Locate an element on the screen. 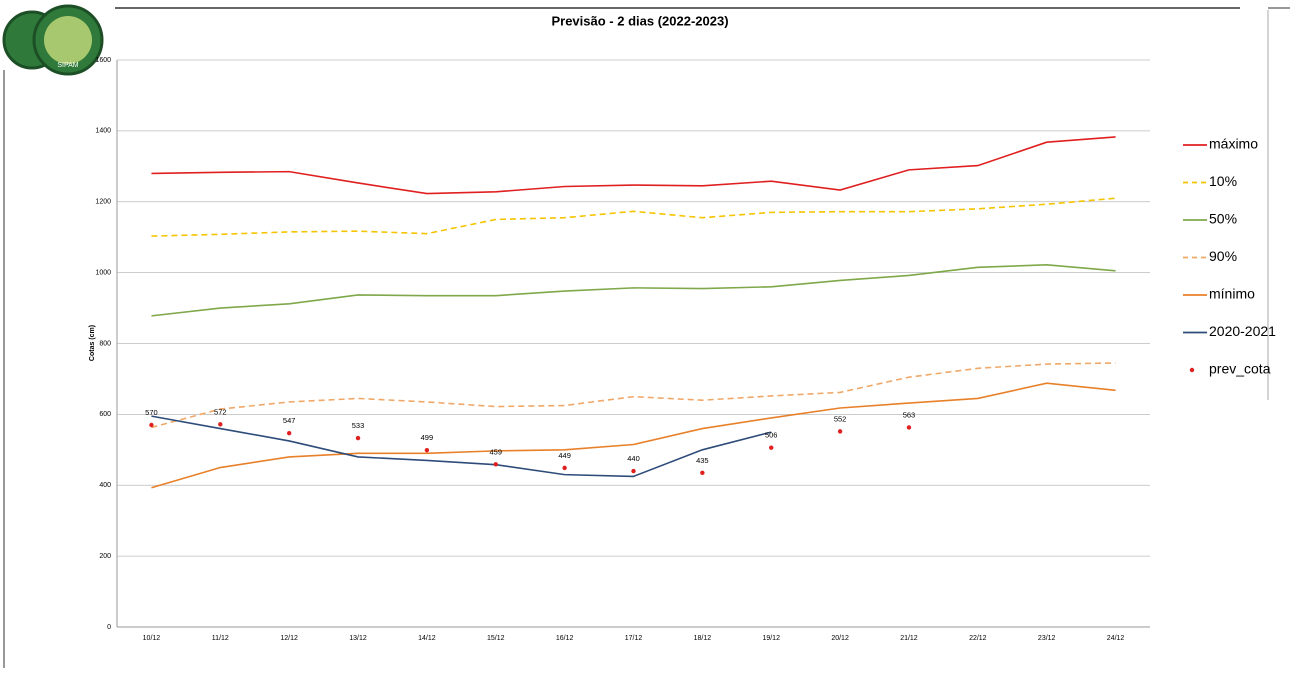 This screenshot has width=1290, height=673. data-label: 533 is located at coordinates (358, 425).